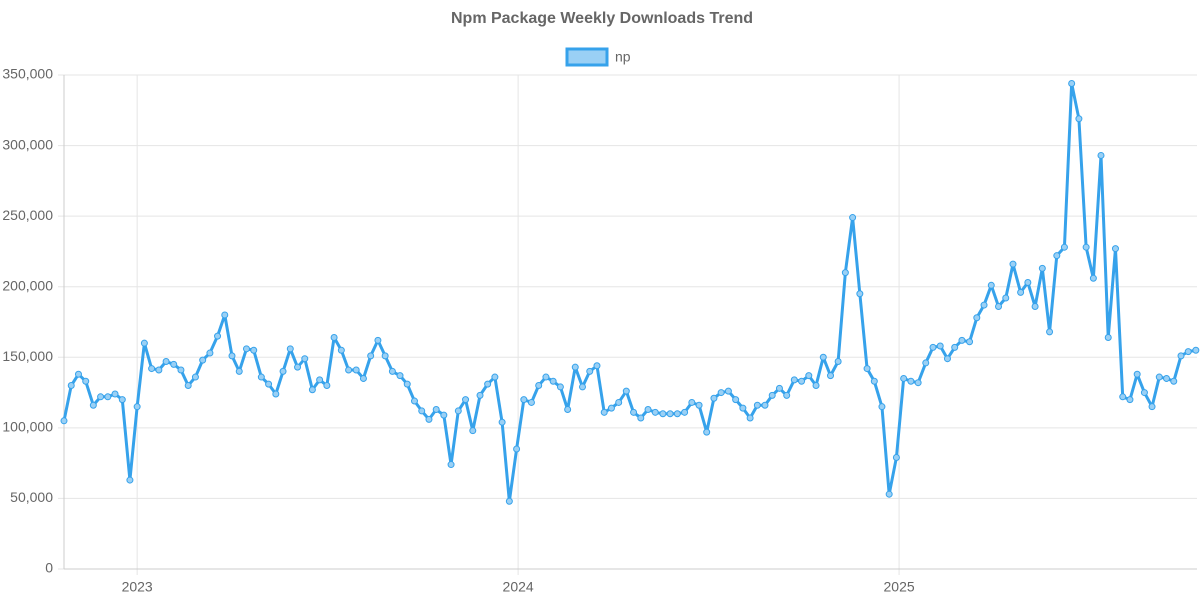 The height and width of the screenshot is (605, 1200). Describe the element at coordinates (27, 215) in the screenshot. I see `y-tick-label: 250,000` at that location.